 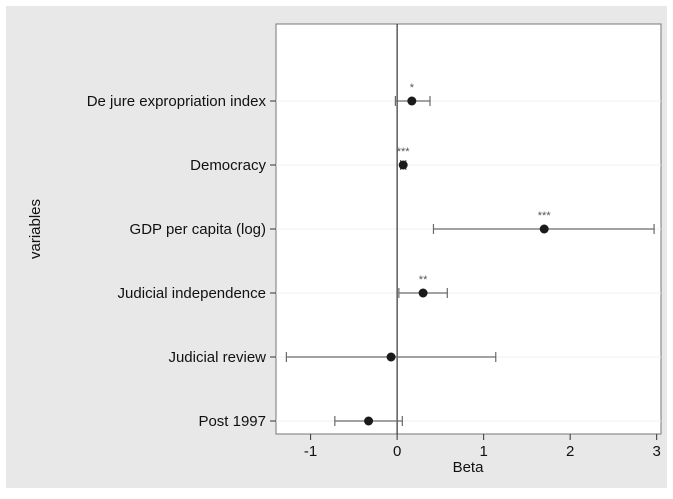 I want to click on y-axis-label: variables, so click(x=35, y=229).